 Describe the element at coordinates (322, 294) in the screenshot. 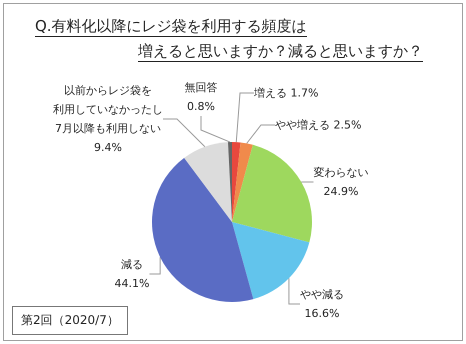

I see `slice-label: やや減る` at that location.